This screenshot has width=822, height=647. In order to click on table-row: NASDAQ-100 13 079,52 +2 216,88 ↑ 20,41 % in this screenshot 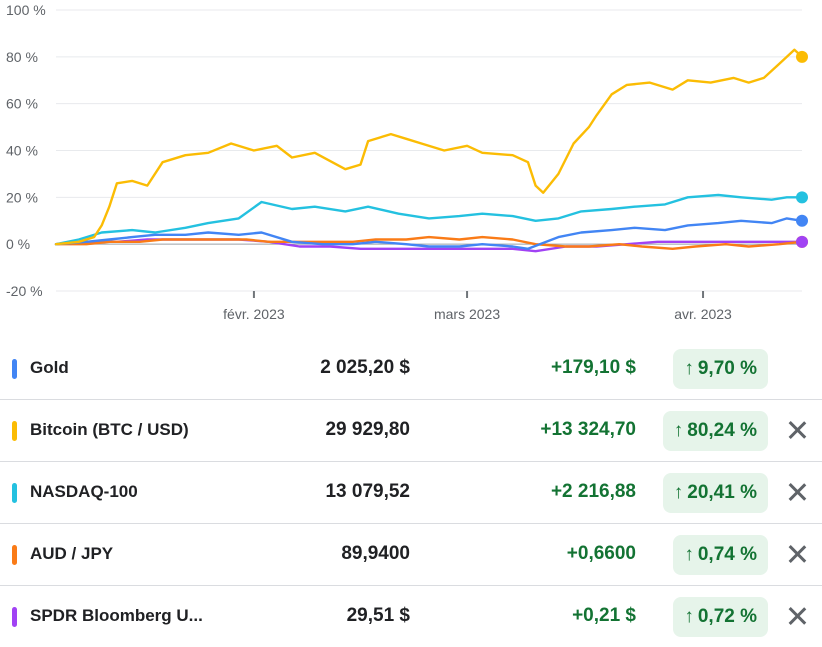, I will do `click(411, 492)`.